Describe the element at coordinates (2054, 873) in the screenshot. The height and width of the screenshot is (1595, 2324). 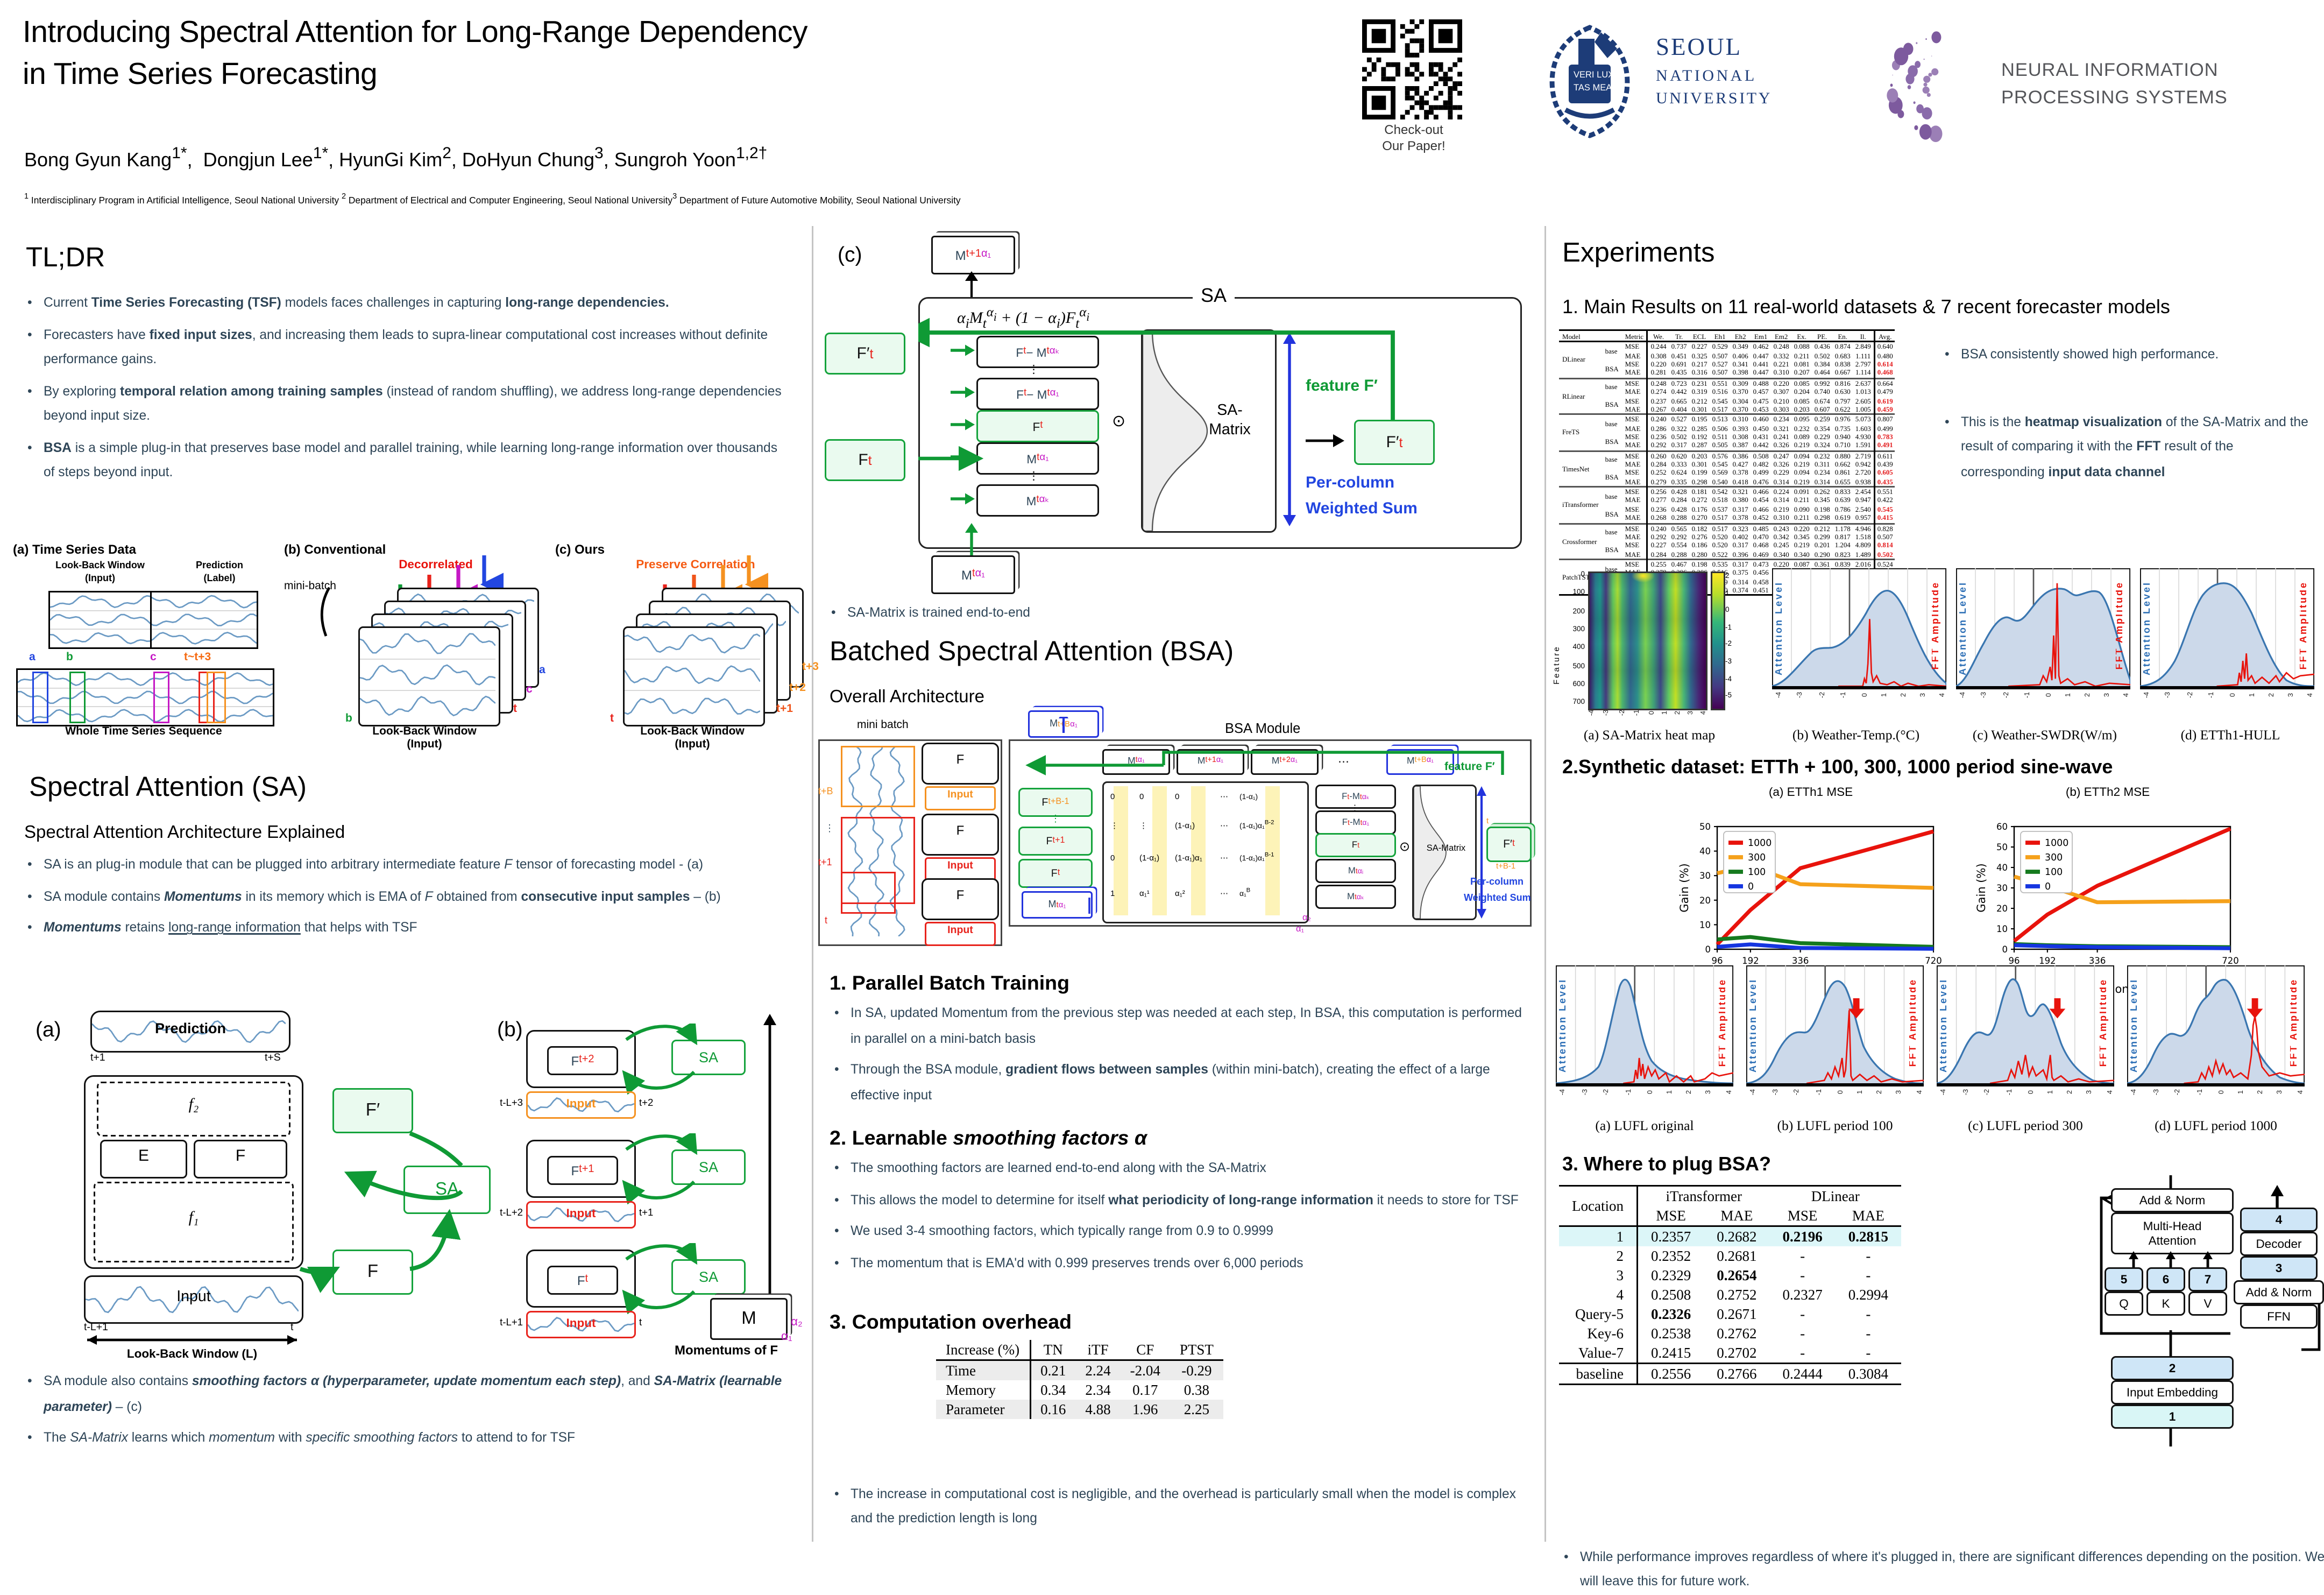
I see `svg-text: 100` at that location.